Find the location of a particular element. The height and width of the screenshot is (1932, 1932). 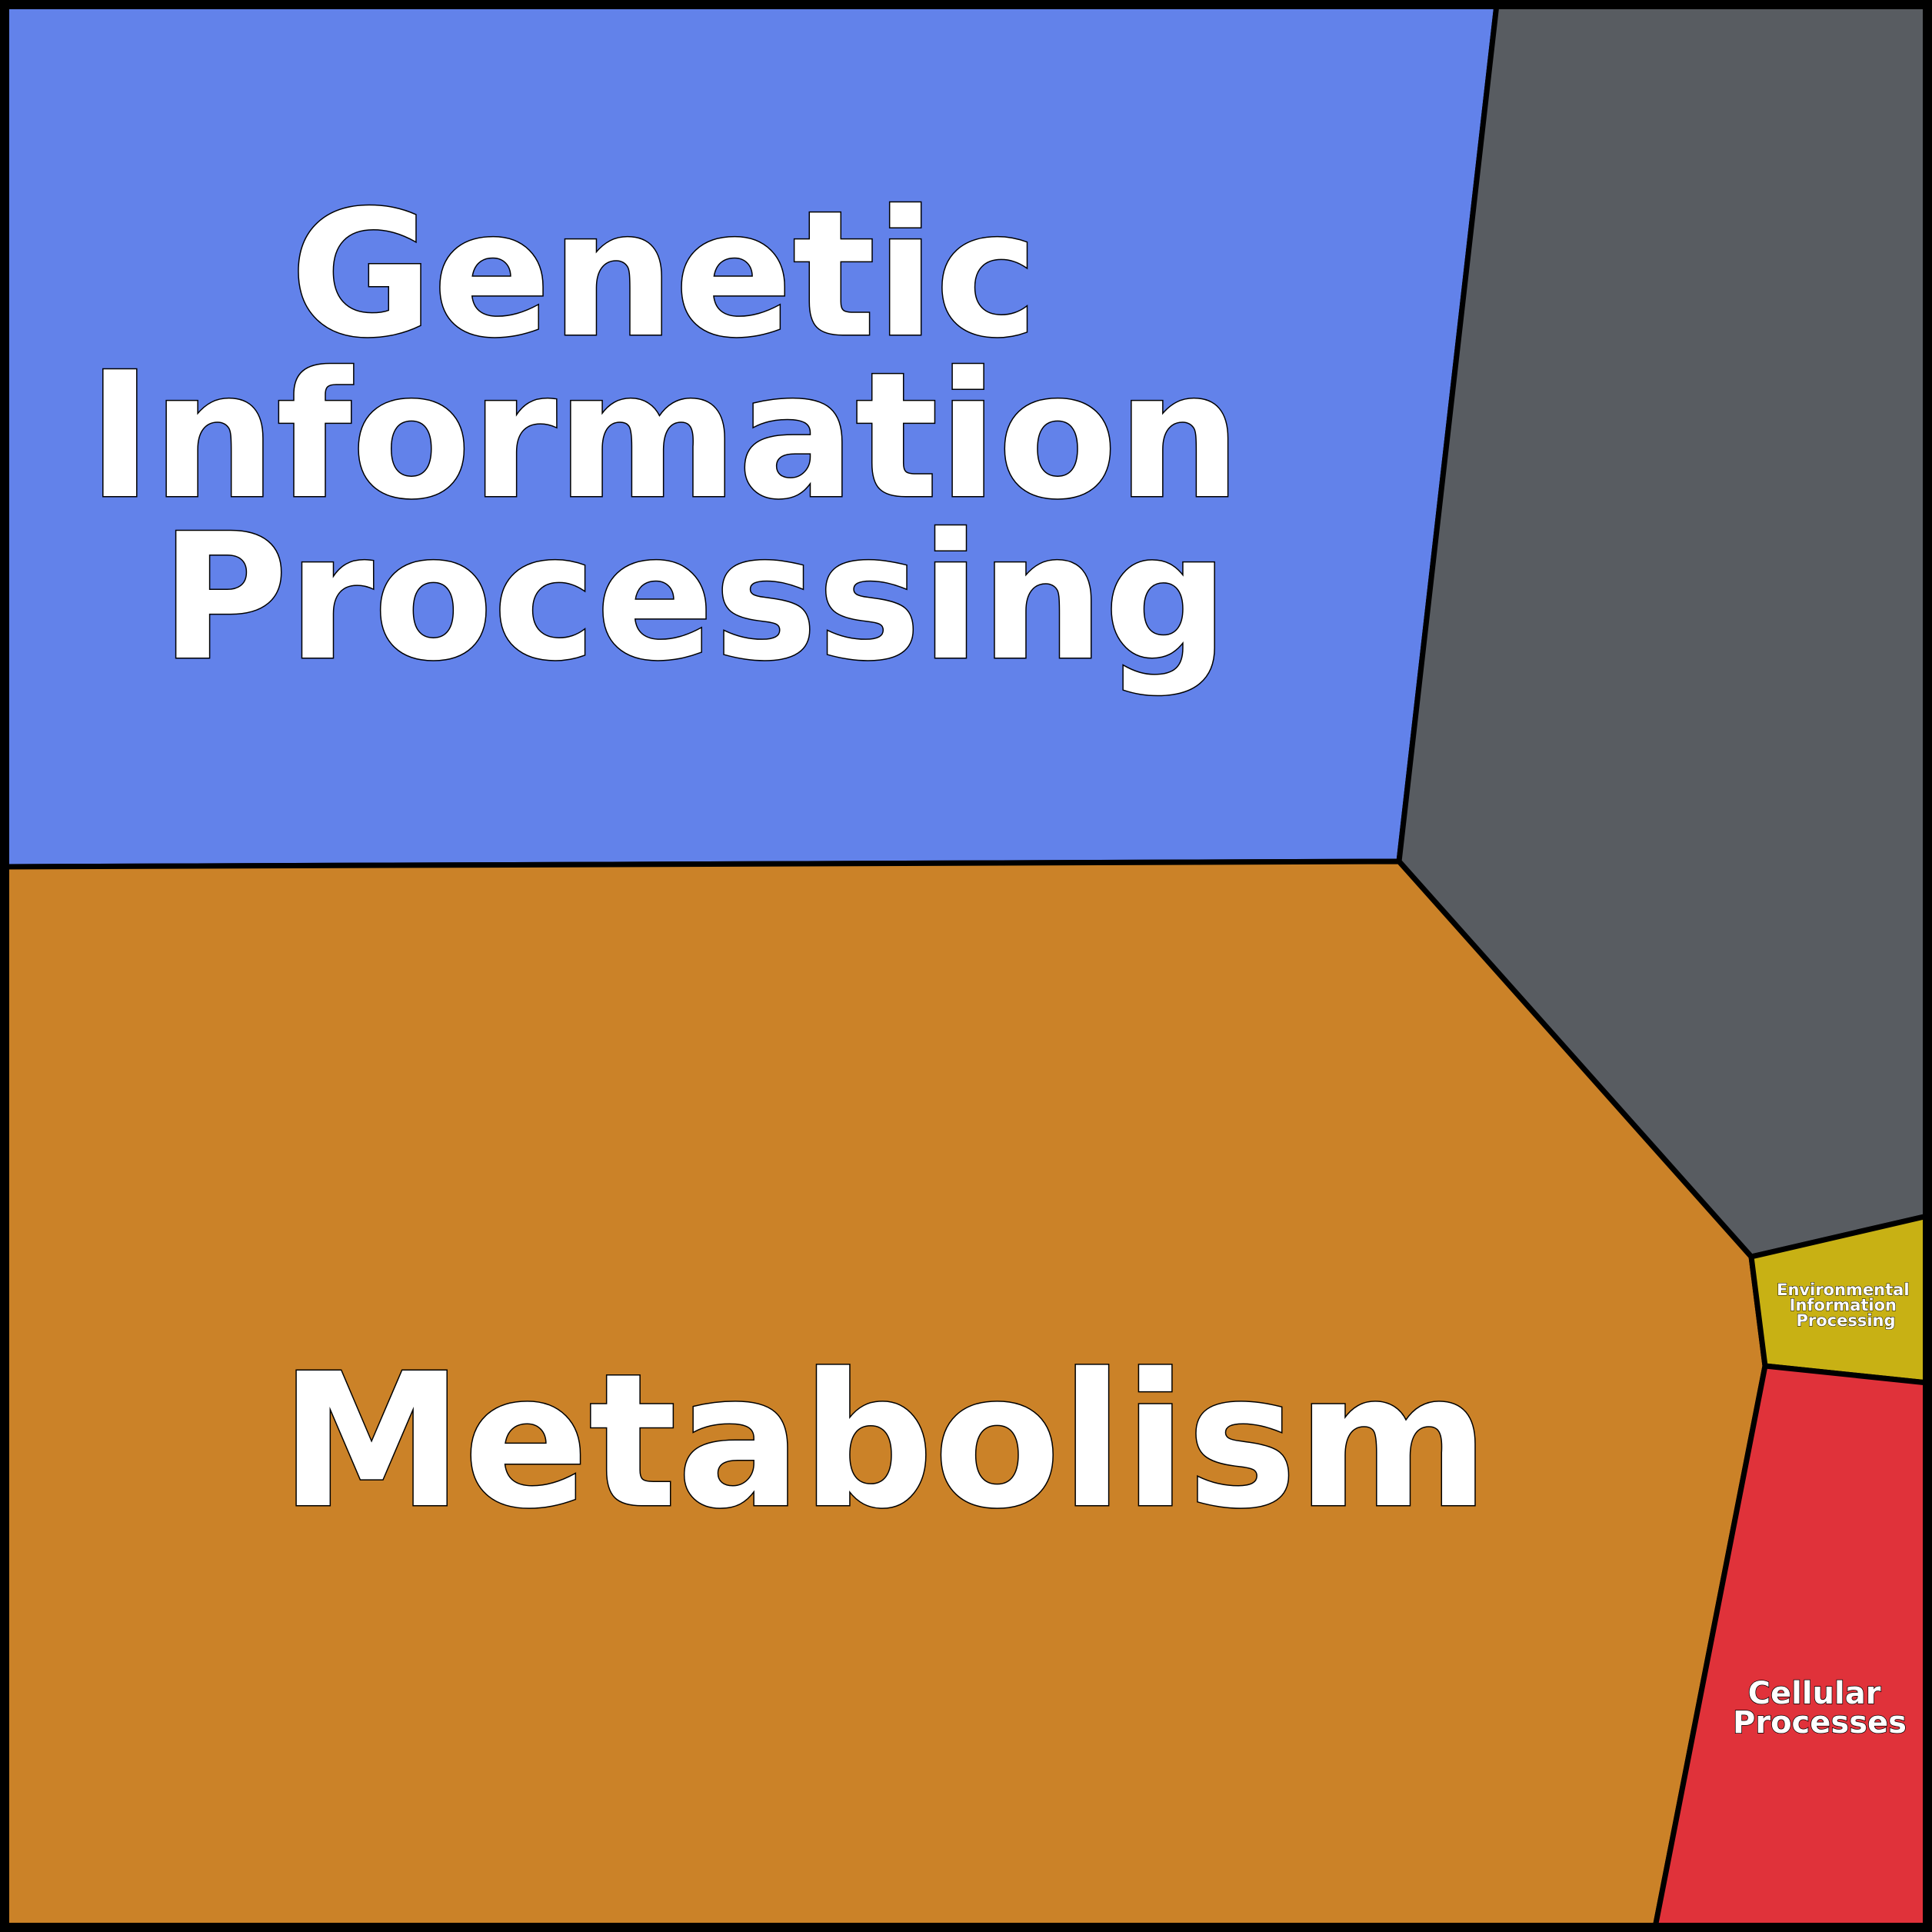

region-cellular-processes: Cellular Processes is located at coordinates (1791, 1646).